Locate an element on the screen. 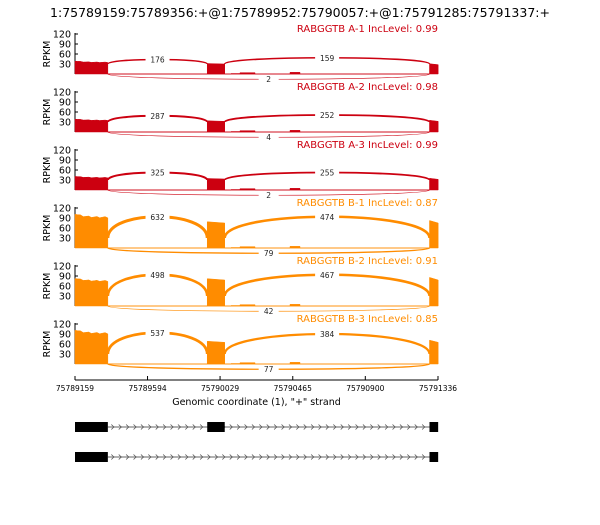 This screenshot has height=525, width=600. junction-count-label: 4 is located at coordinates (268, 137).